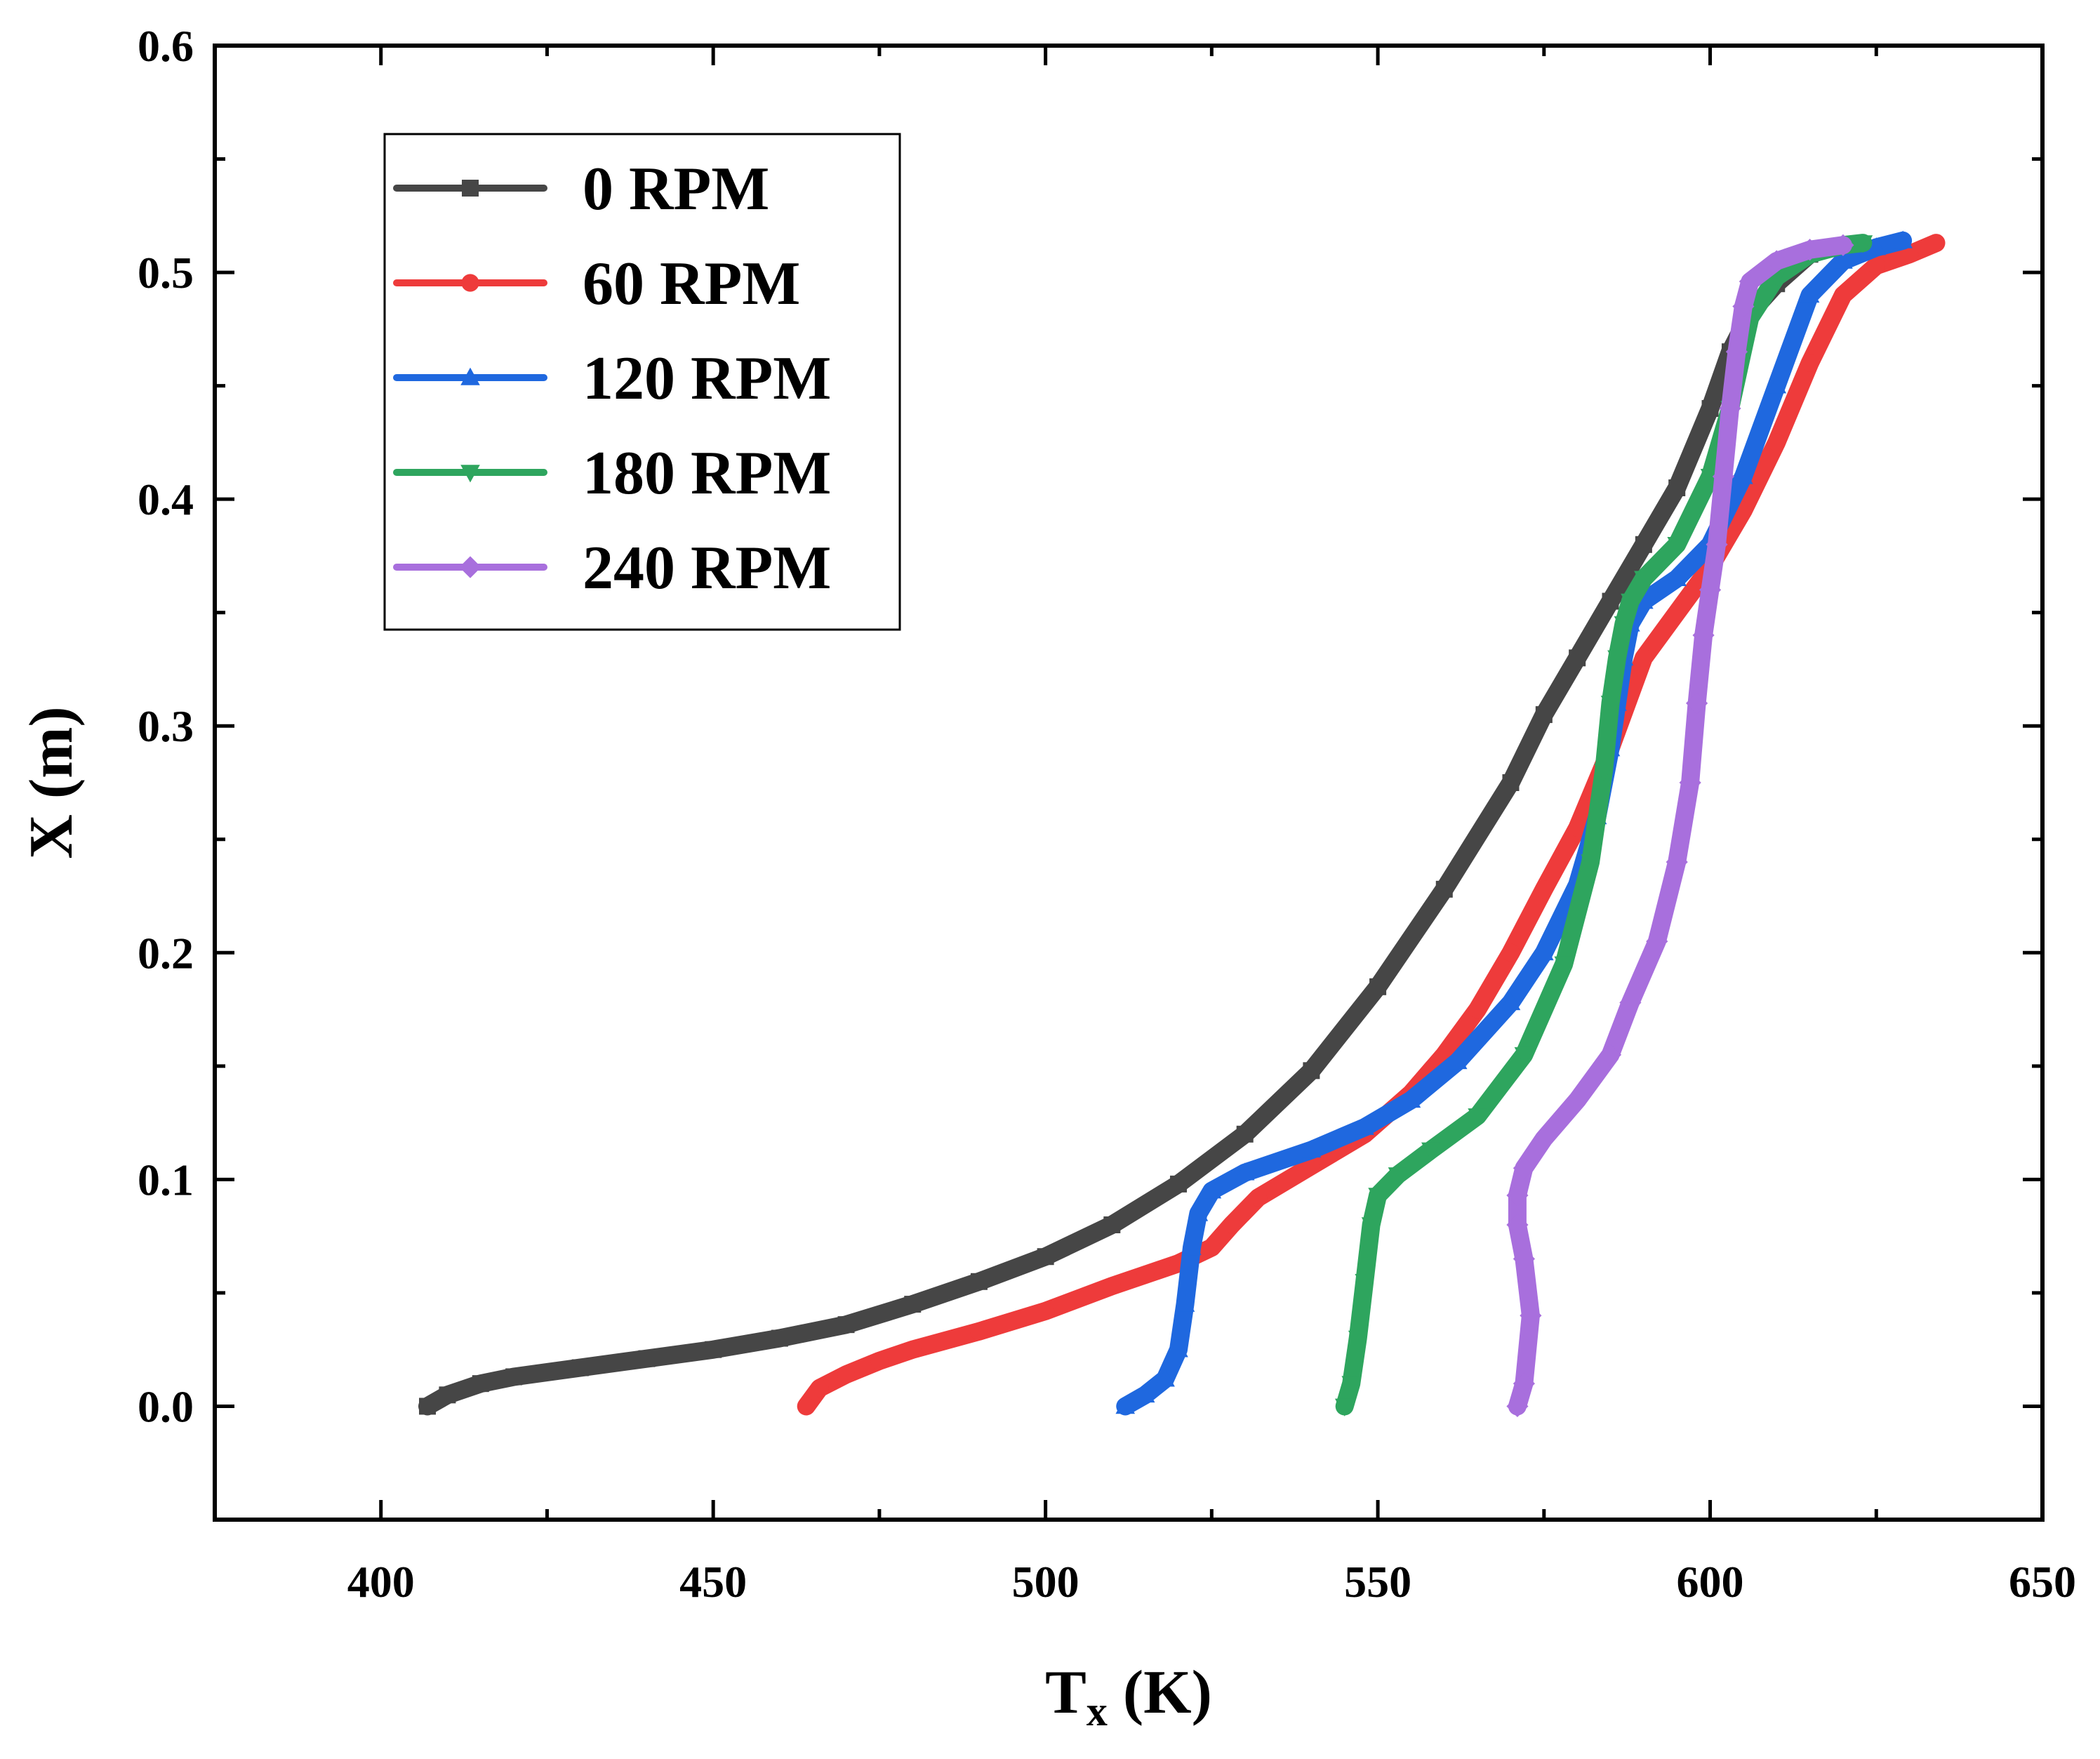  What do you see at coordinates (1377, 1582) in the screenshot?
I see `x-tick-label: 550` at bounding box center [1377, 1582].